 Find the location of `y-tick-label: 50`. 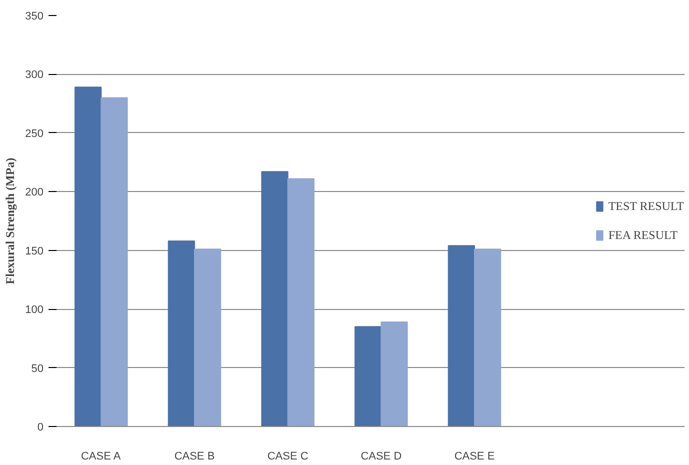

y-tick-label: 50 is located at coordinates (37, 368).